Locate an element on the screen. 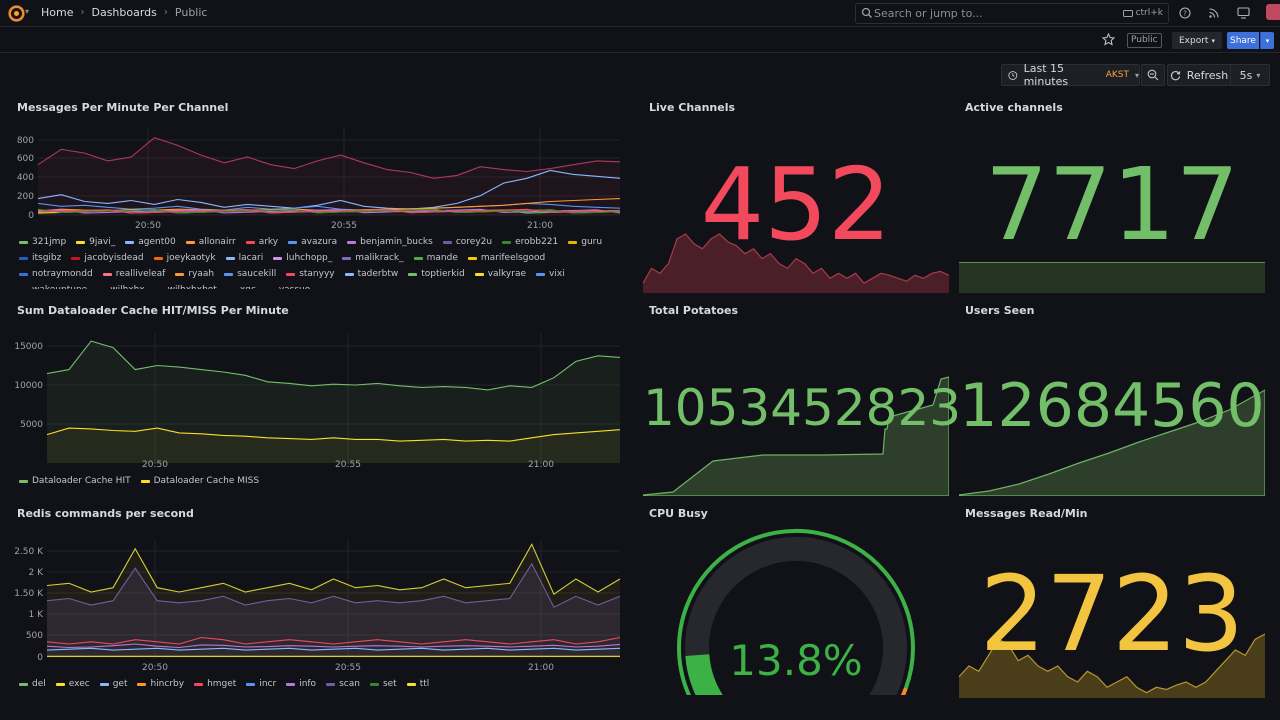  legend-item: ttl is located at coordinates (417, 684).